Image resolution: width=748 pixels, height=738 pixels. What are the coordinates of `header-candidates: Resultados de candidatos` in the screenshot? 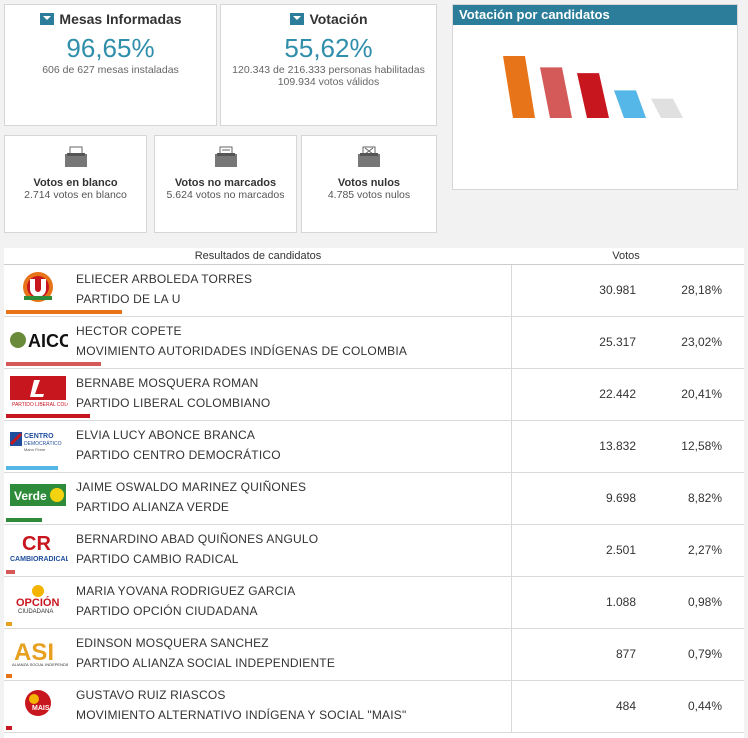 It's located at (258, 256).